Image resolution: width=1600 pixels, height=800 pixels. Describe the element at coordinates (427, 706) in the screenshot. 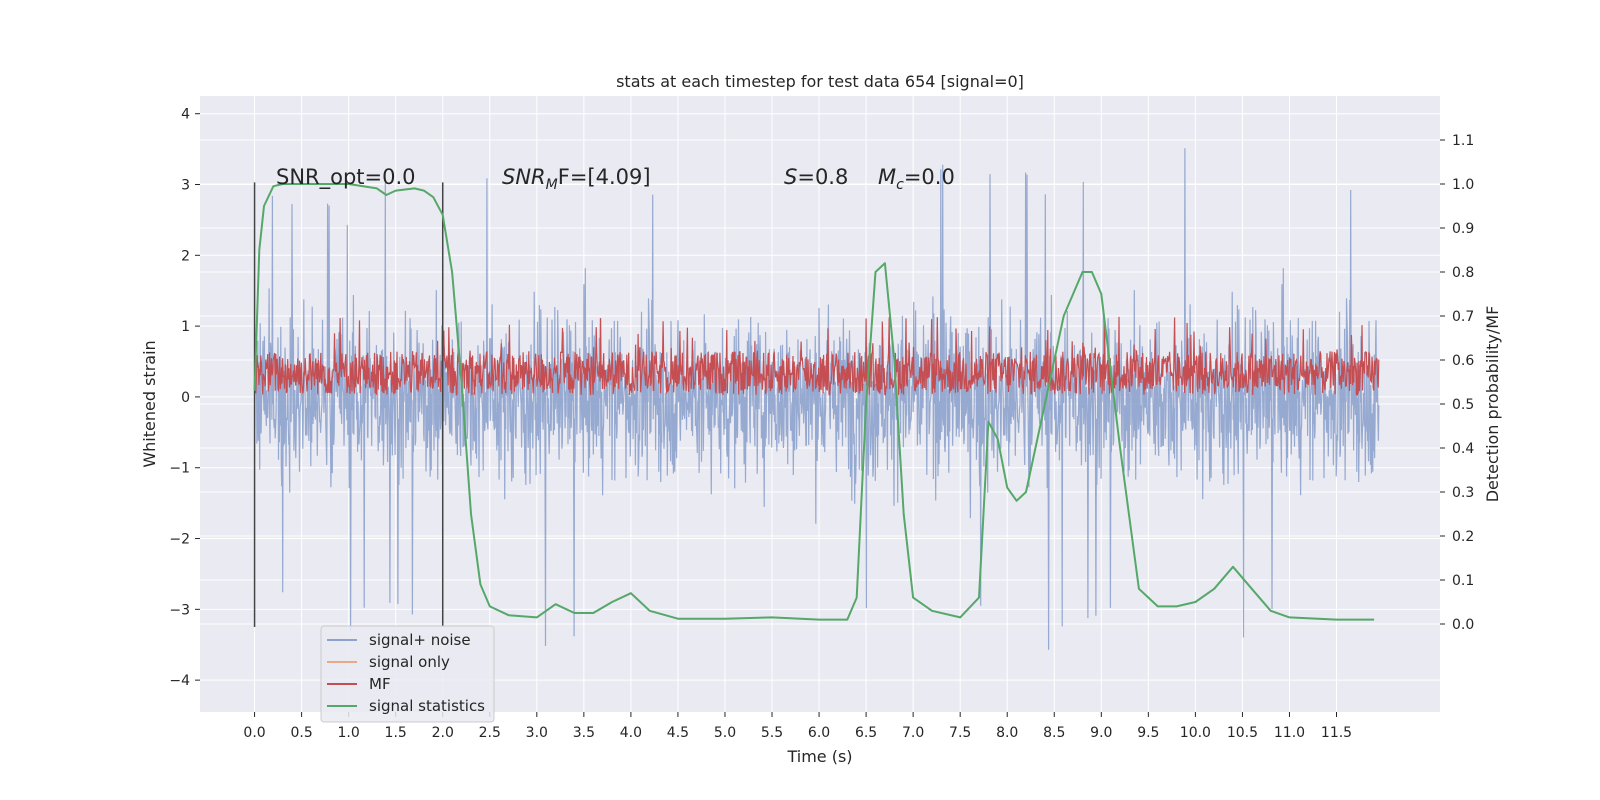

I see `legend-label-signal-statistics: signal statistics` at that location.